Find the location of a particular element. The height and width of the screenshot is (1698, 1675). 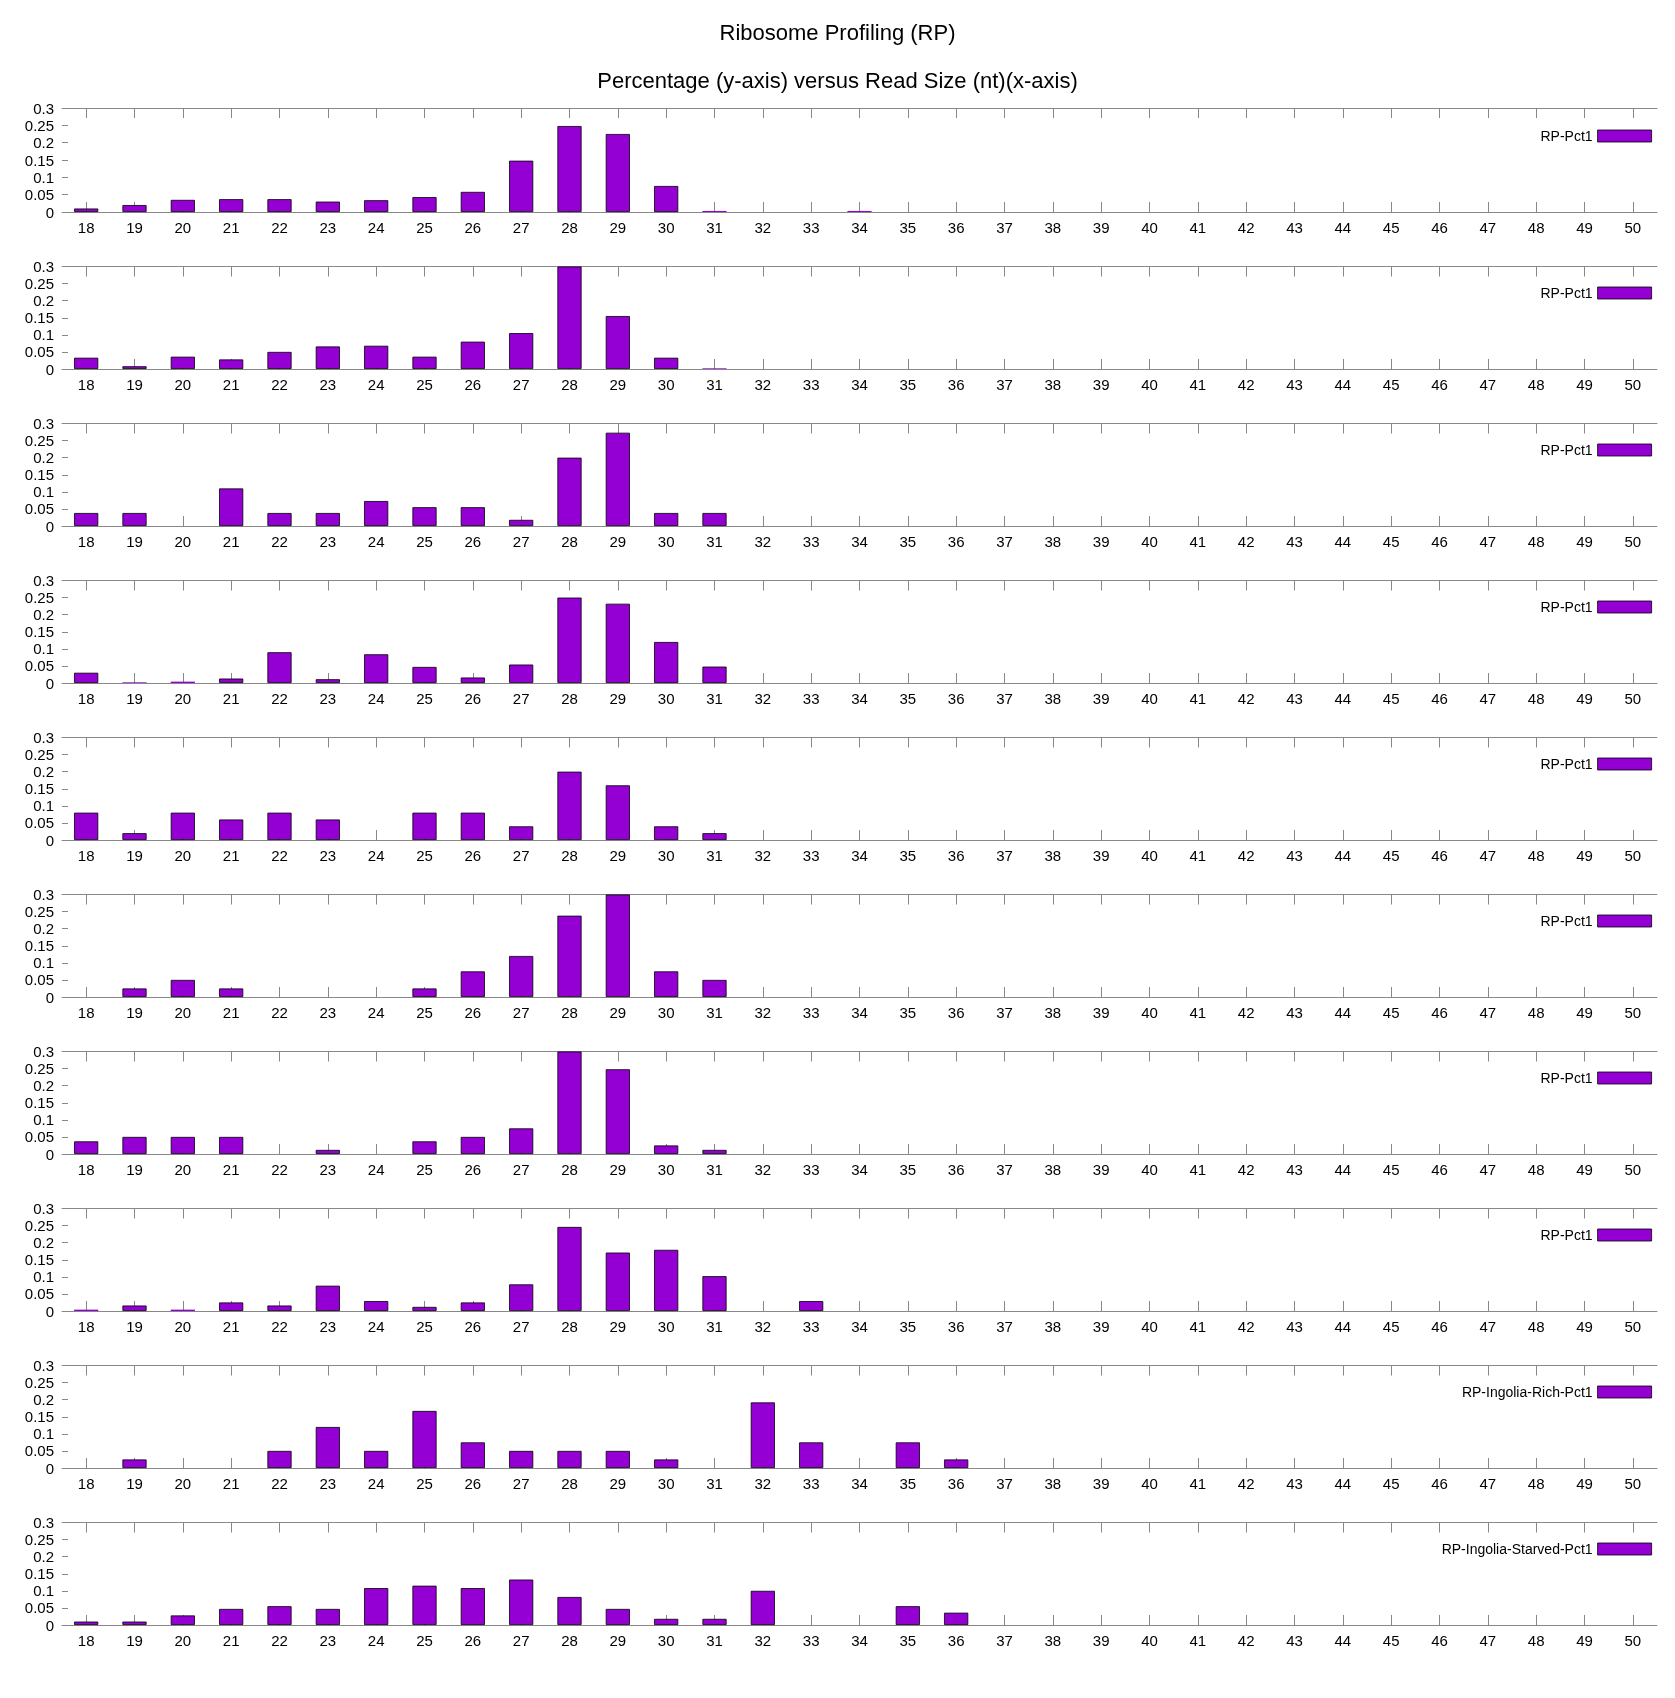

x-tick-label: 40 is located at coordinates (1149, 1169).